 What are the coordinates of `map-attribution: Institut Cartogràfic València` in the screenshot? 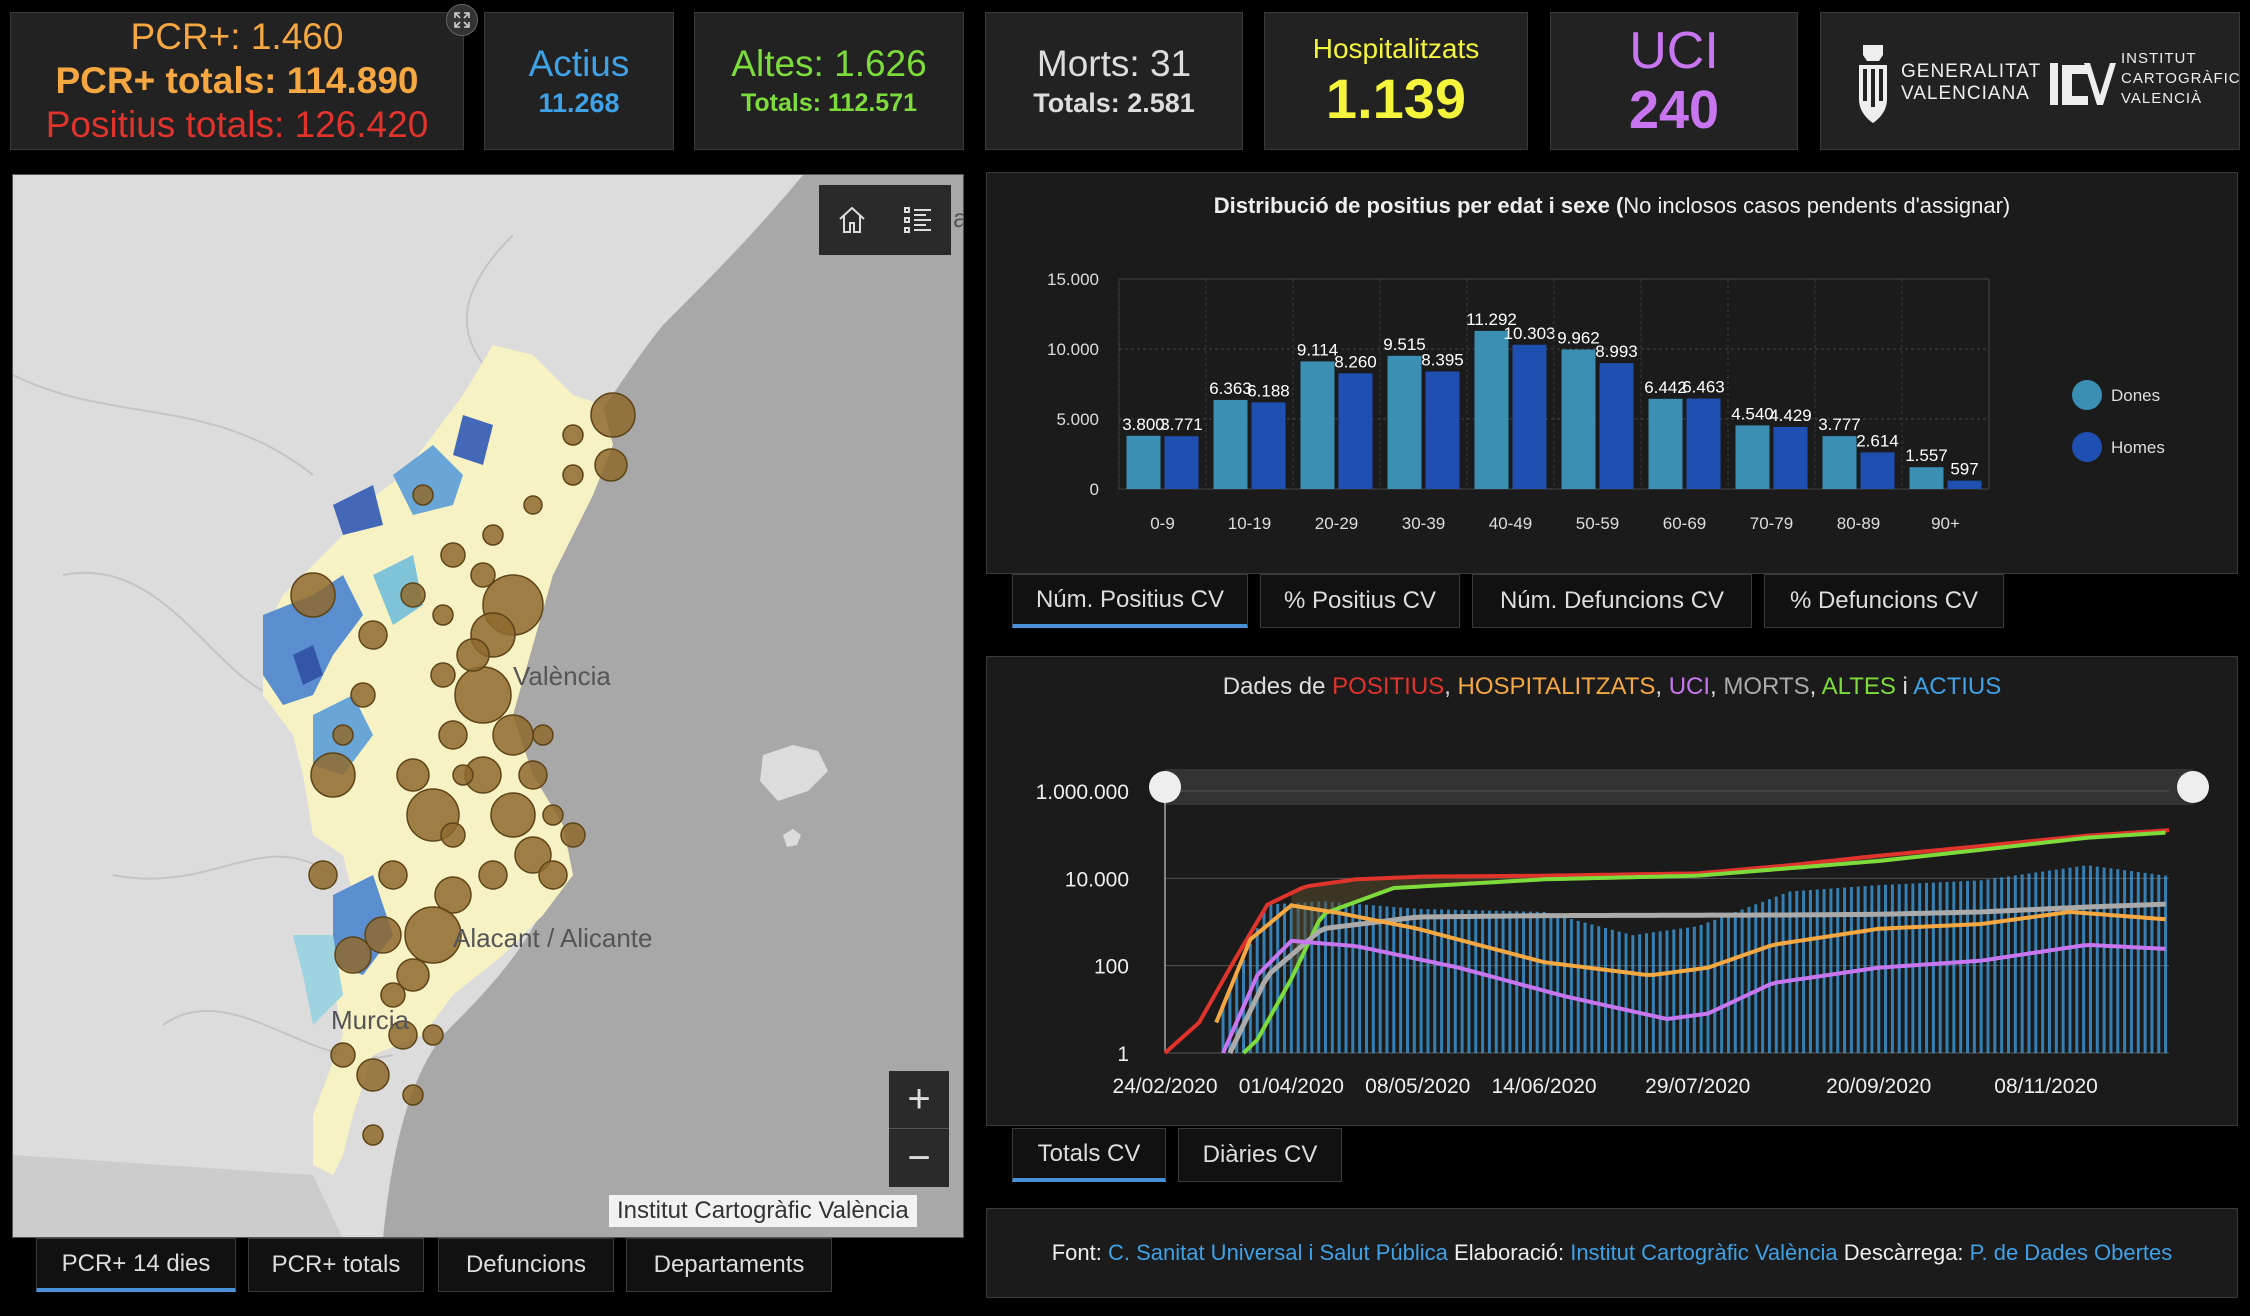 It's located at (763, 1211).